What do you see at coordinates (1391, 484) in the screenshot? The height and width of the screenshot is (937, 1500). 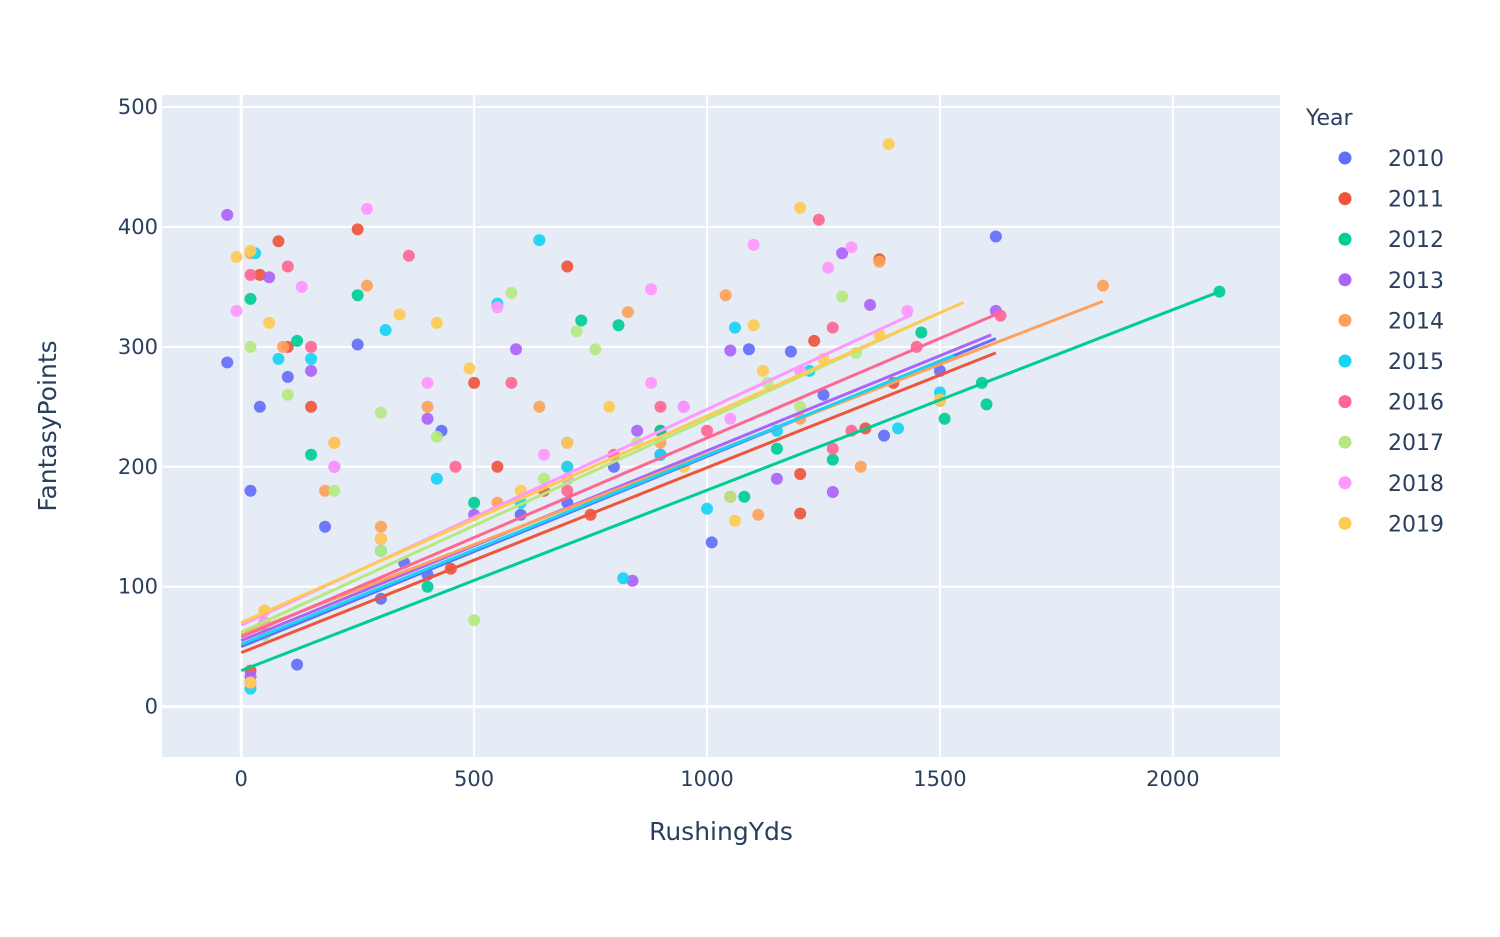 I see `legend-item: 2018` at bounding box center [1391, 484].